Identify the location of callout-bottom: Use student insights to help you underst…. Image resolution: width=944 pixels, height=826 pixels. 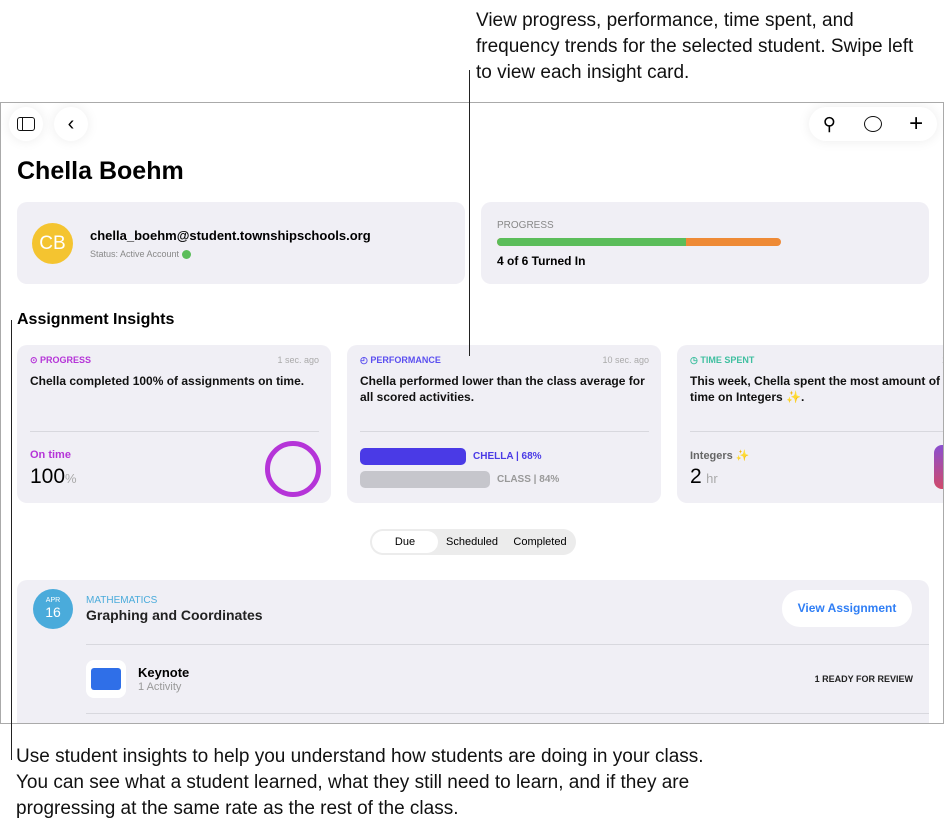
(360, 782).